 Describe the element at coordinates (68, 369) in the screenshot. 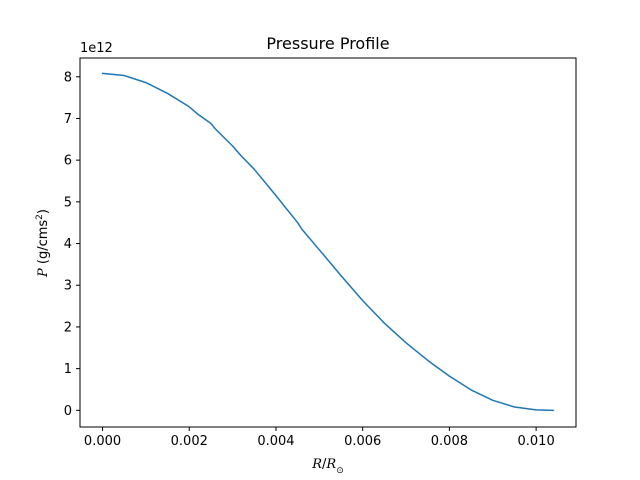

I see `y-tick-label: 1` at that location.